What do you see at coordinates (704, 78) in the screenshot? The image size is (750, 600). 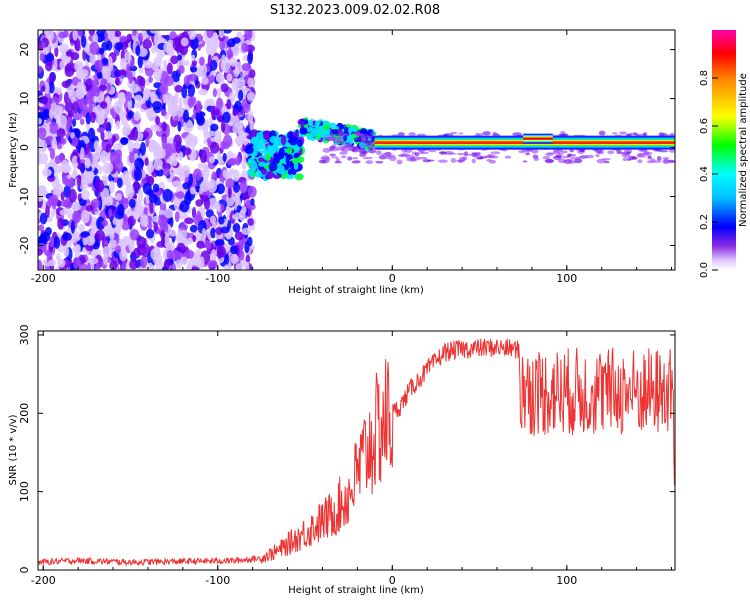 I see `colorbar-tick-label: 0.8` at bounding box center [704, 78].